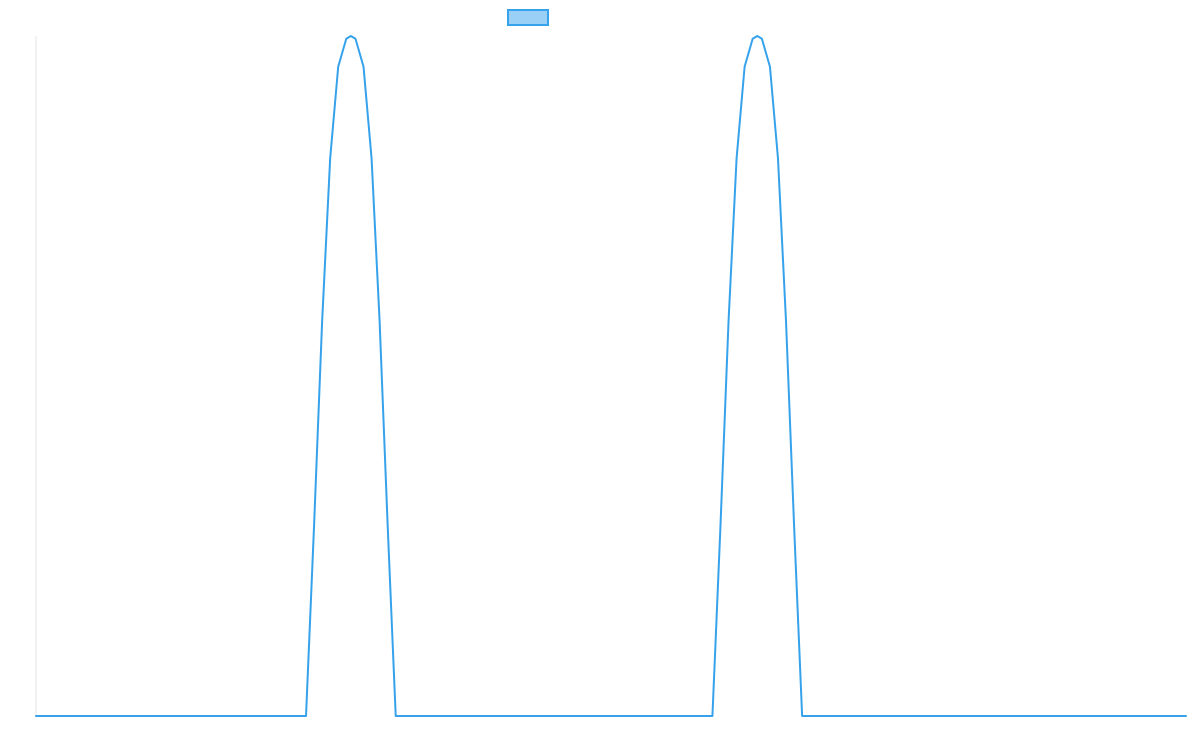  I want to click on legend-swatch, so click(528, 17).